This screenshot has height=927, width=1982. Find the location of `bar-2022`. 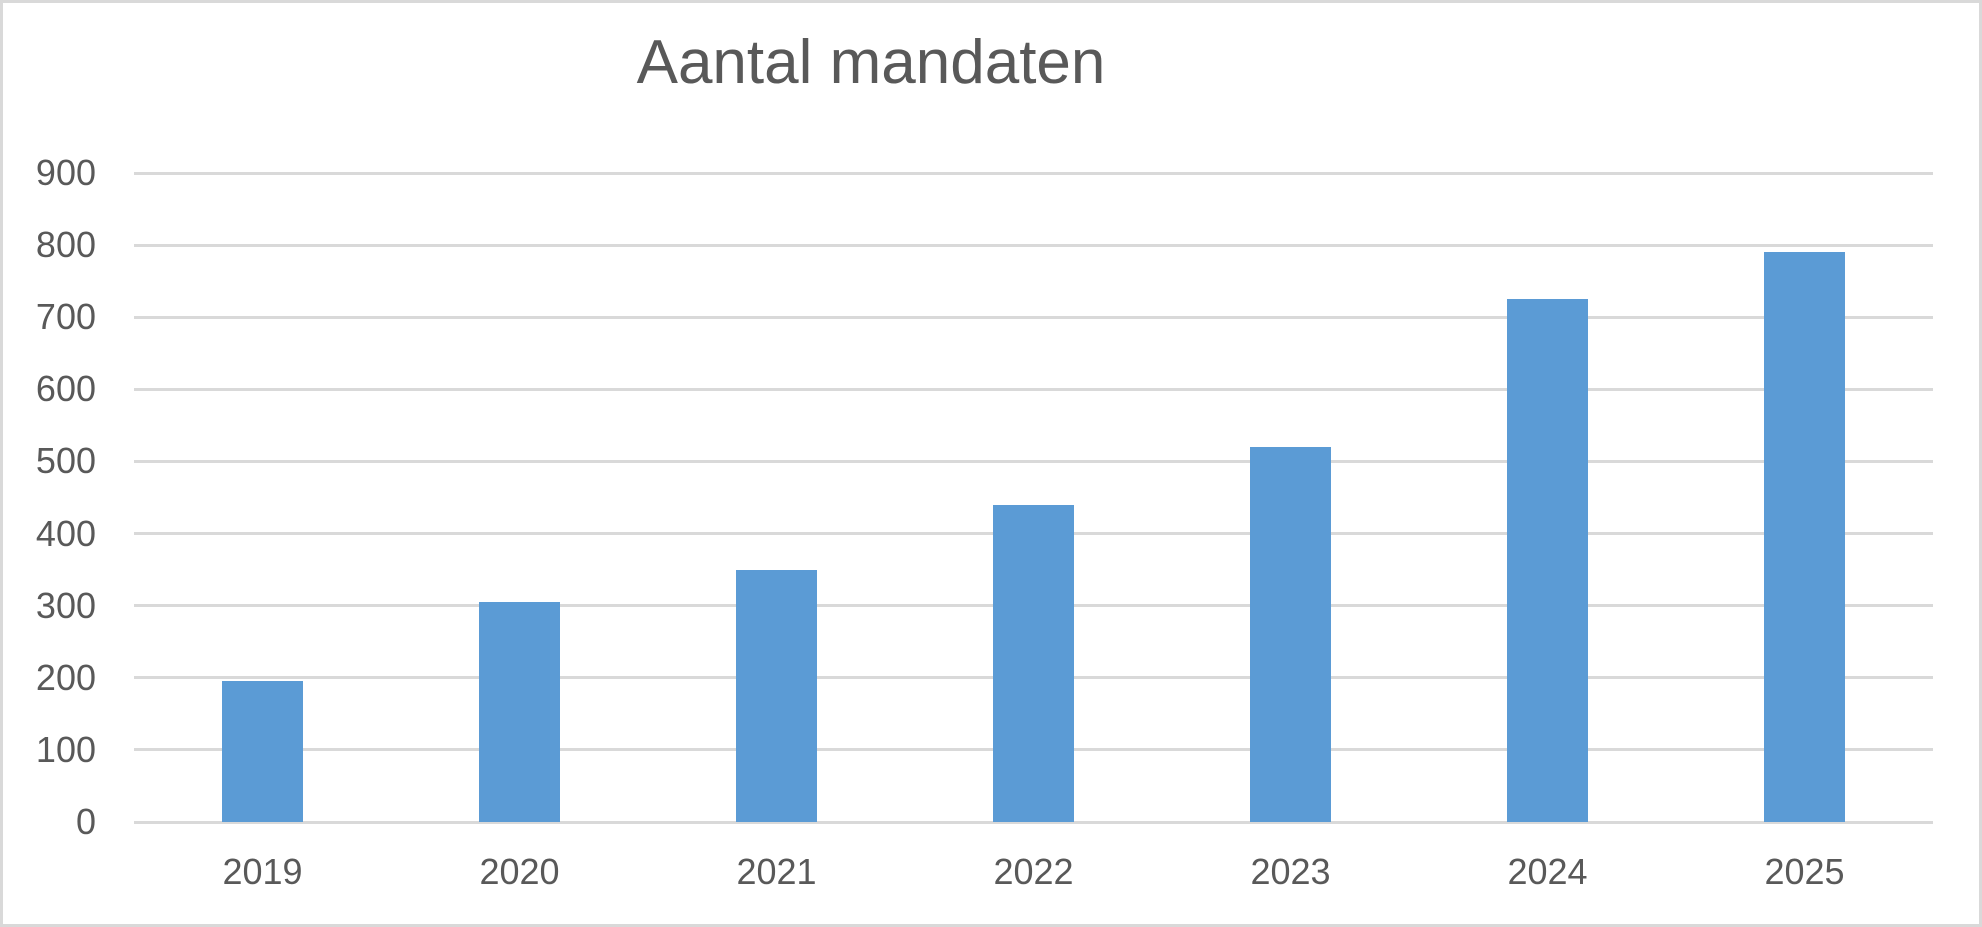

bar-2022 is located at coordinates (1033, 663).